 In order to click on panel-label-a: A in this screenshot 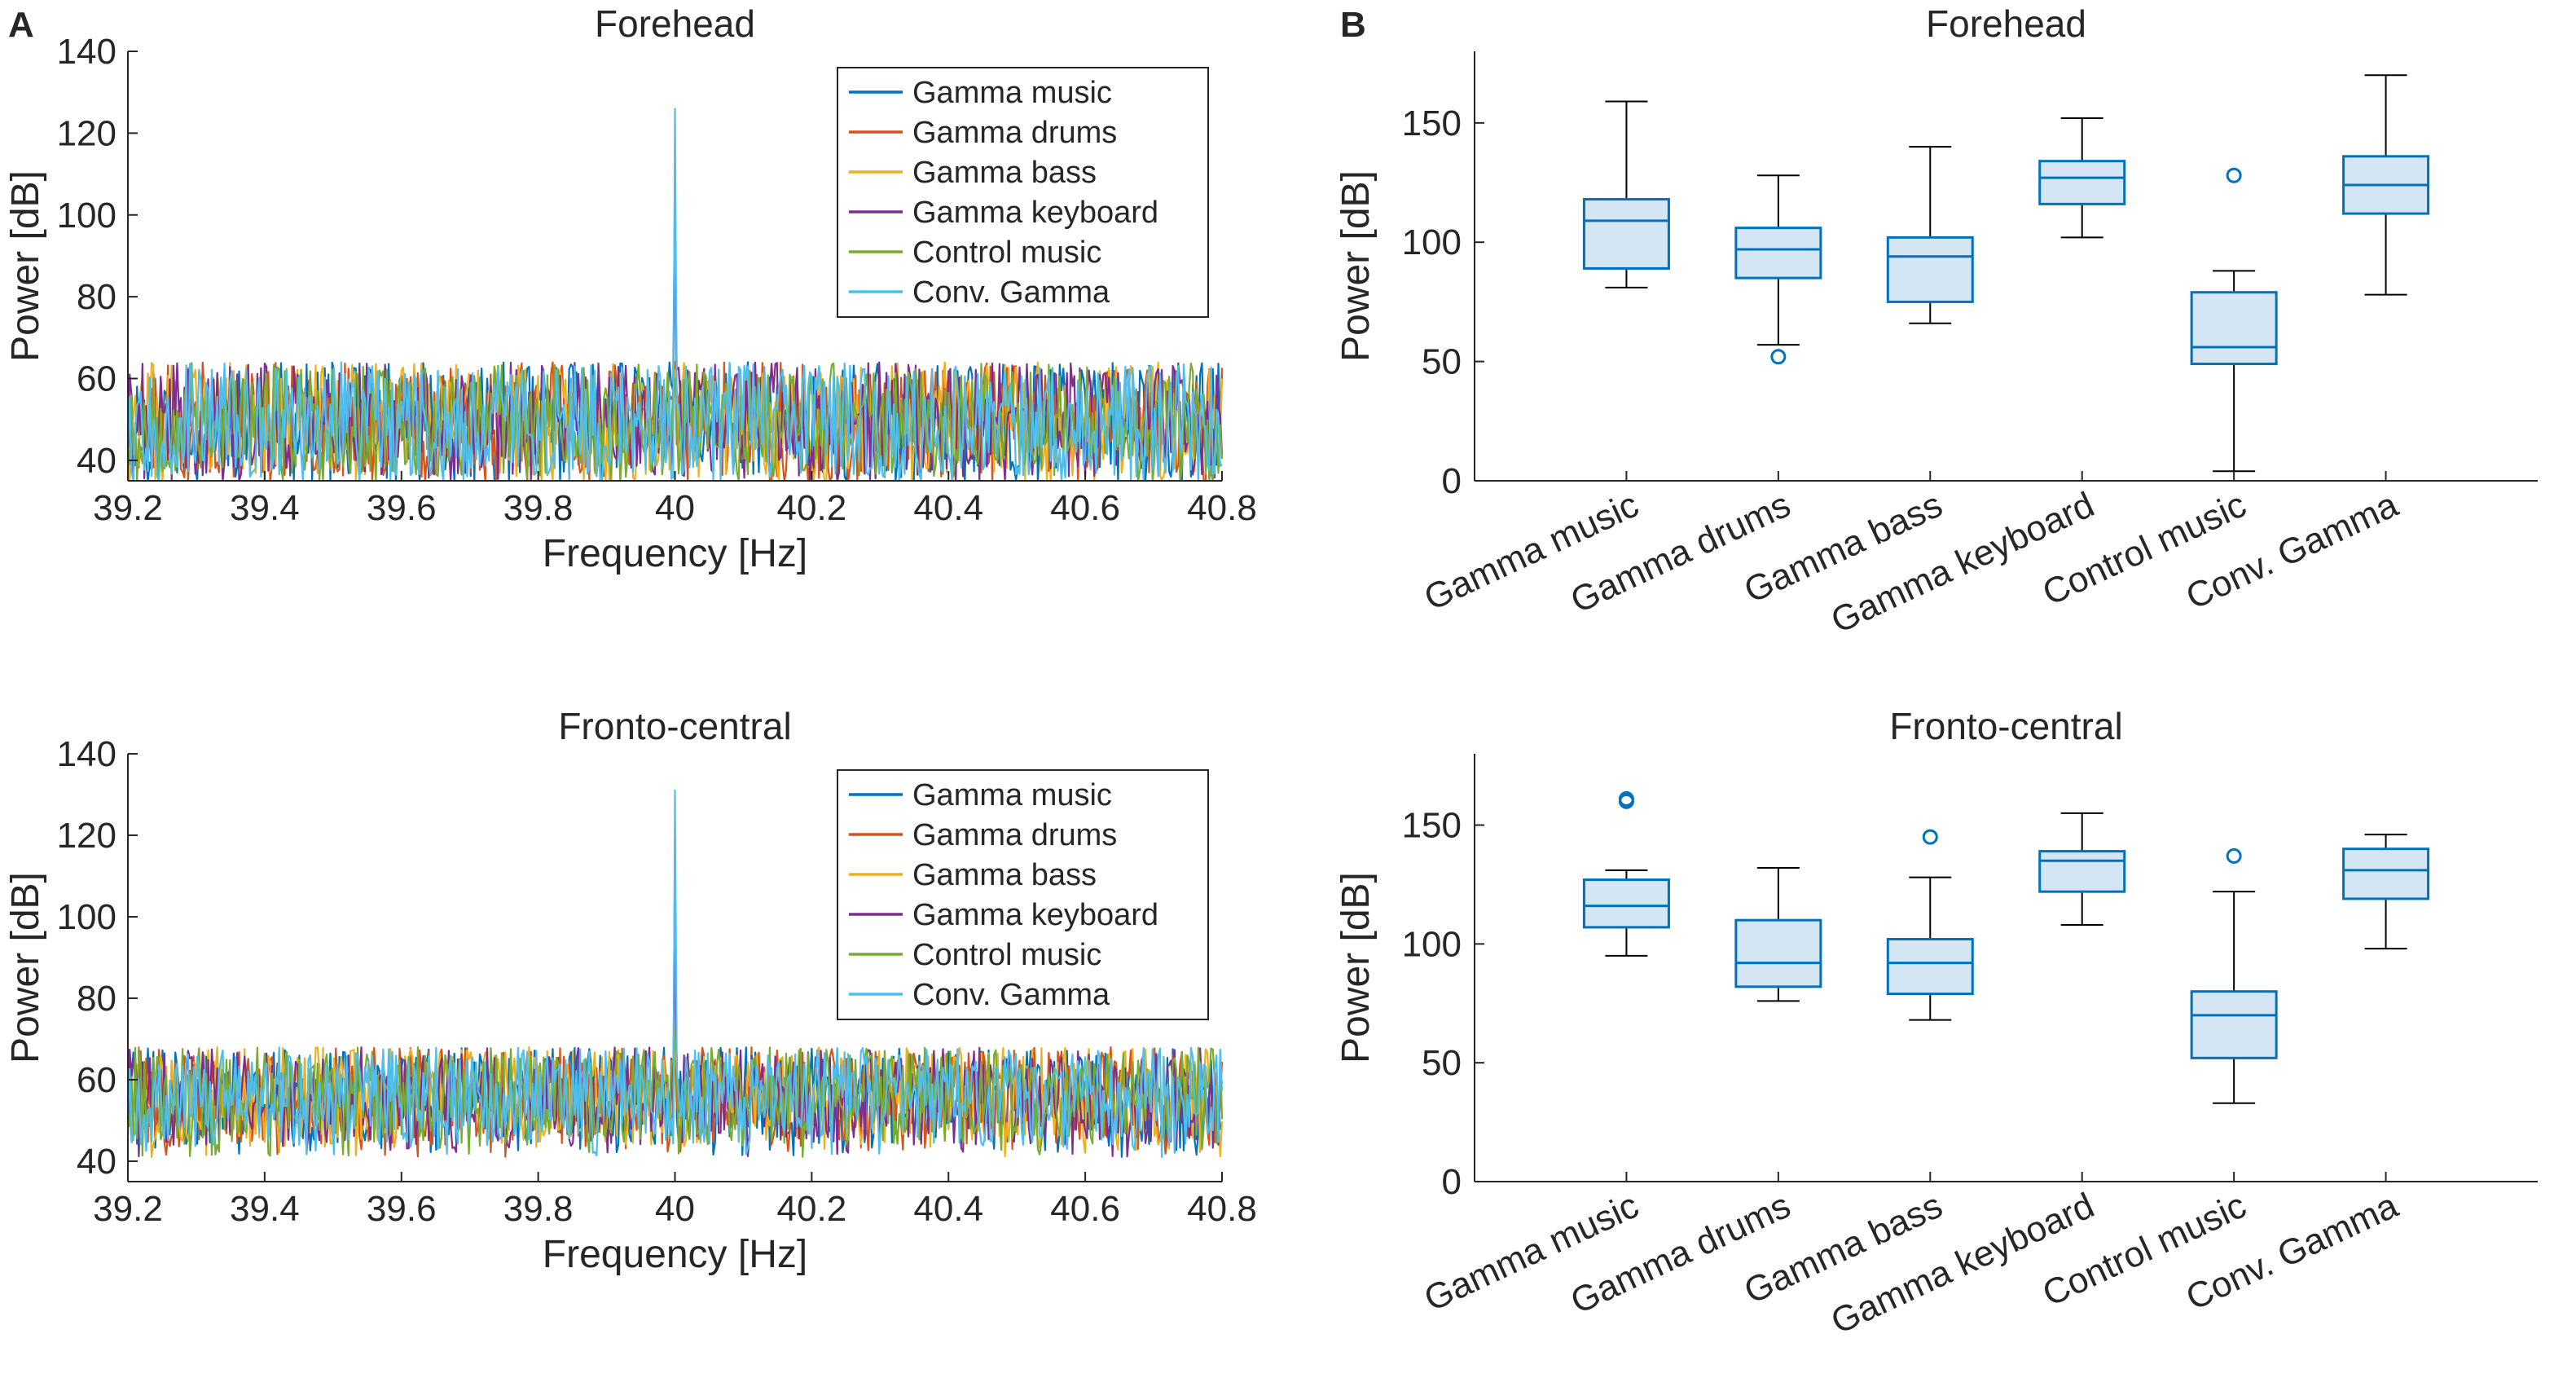, I will do `click(21, 25)`.